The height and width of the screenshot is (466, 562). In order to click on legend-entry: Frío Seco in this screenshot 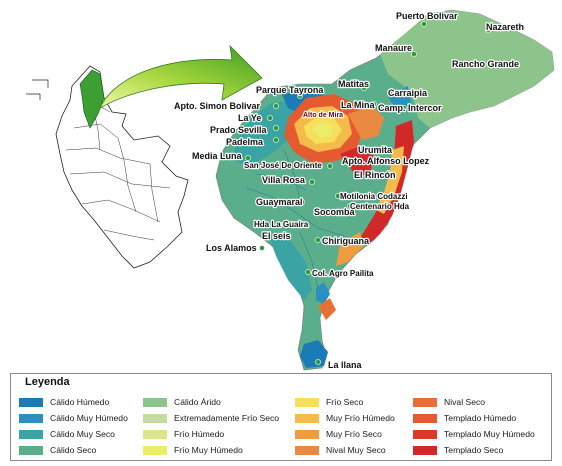, I will do `click(329, 402)`.